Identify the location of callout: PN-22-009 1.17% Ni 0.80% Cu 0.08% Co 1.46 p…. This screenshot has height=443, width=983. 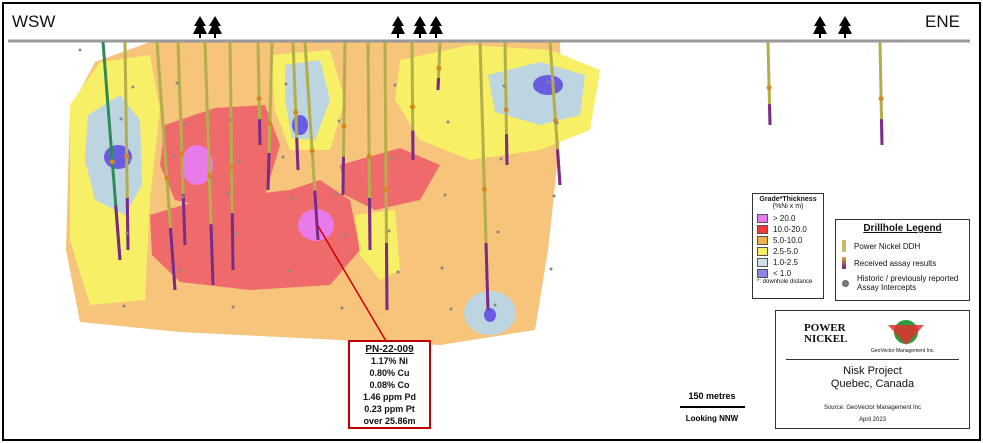
(389, 384).